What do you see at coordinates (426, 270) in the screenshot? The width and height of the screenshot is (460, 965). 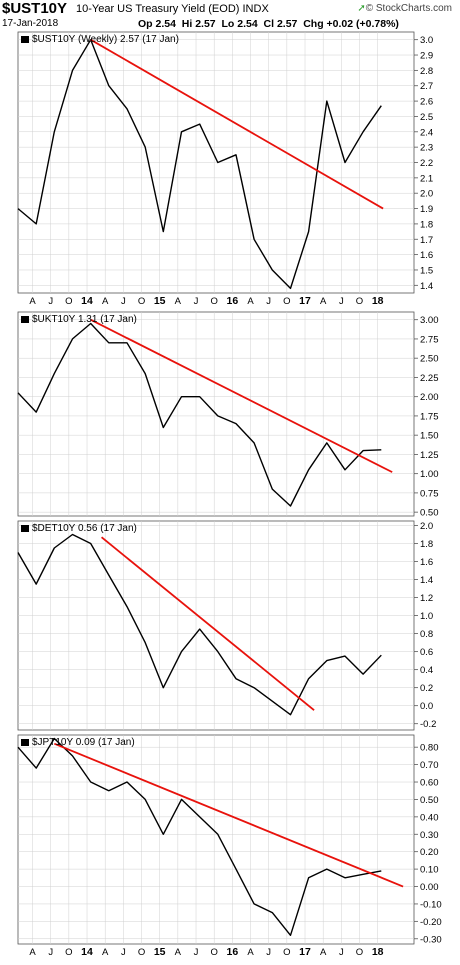 I see `y-tick-label: 1.5` at bounding box center [426, 270].